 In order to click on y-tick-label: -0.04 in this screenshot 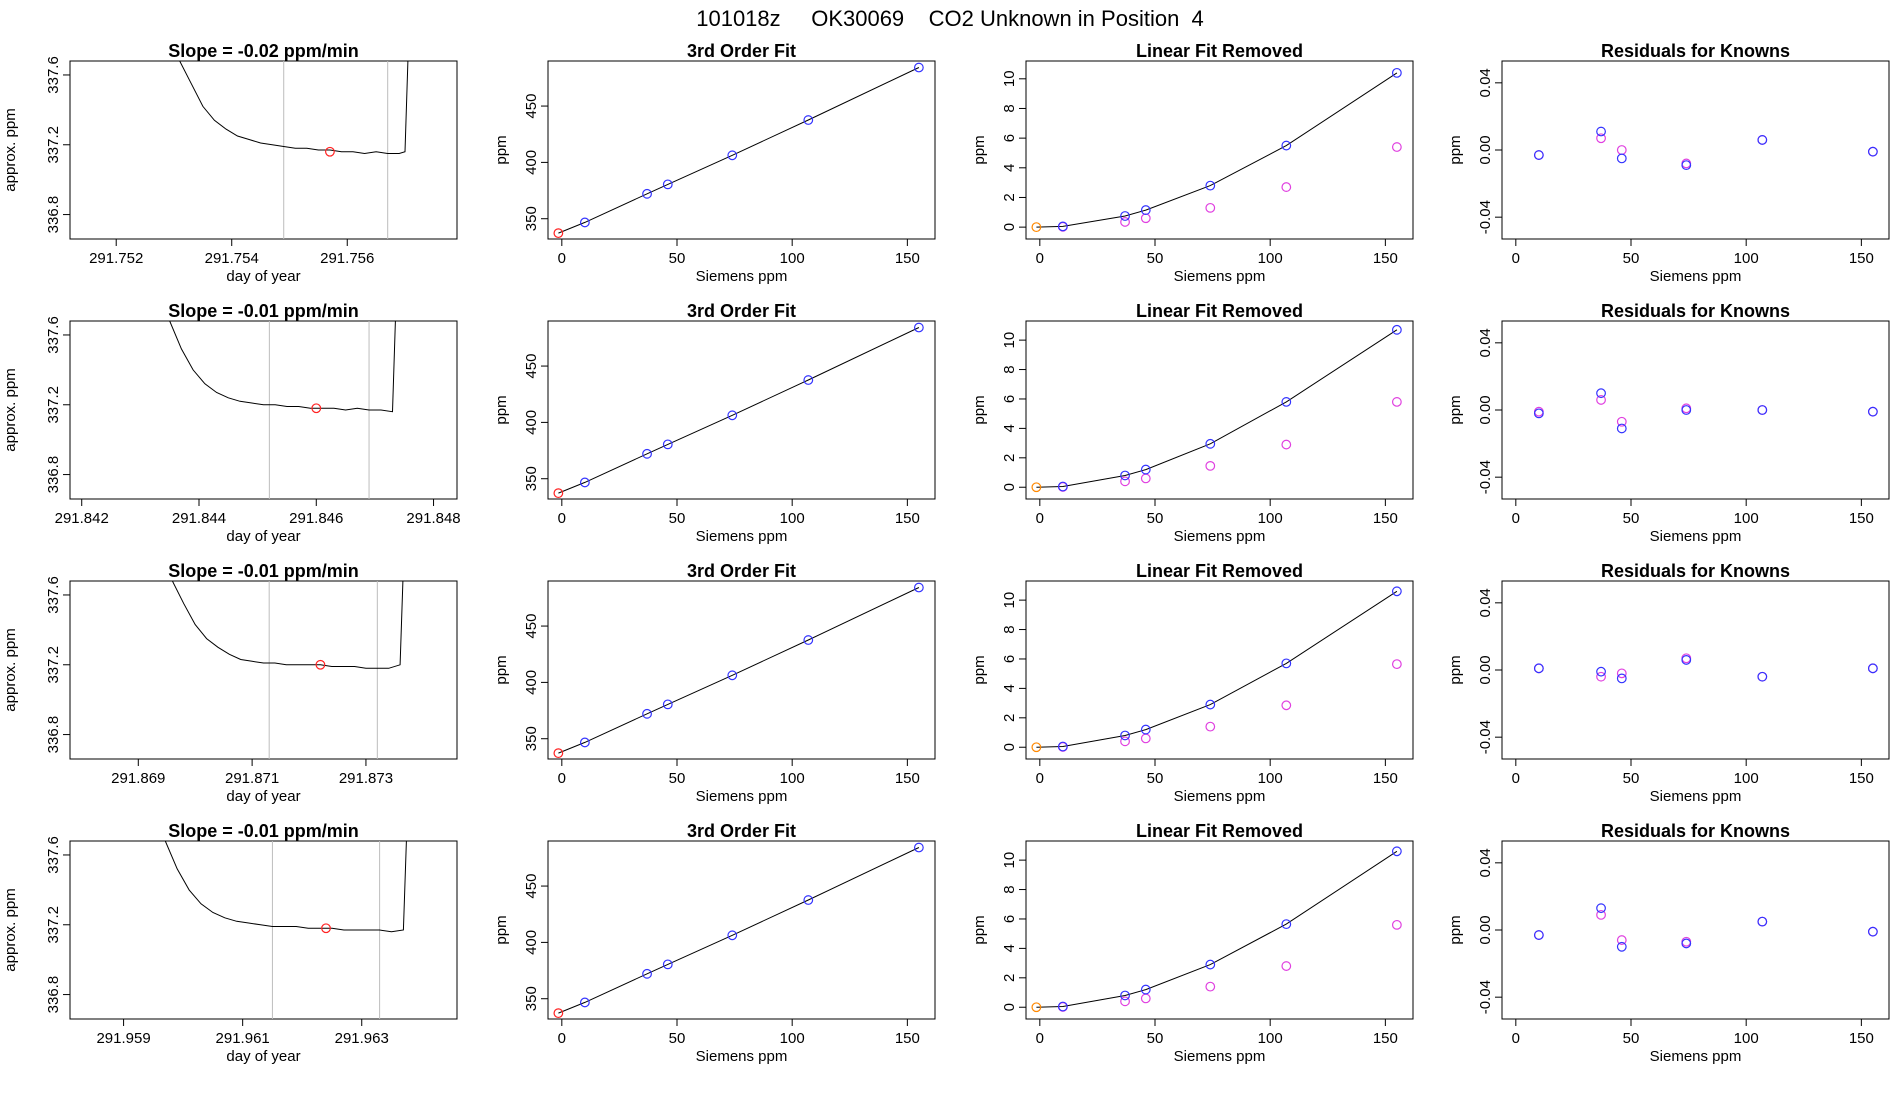, I will do `click(1485, 997)`.